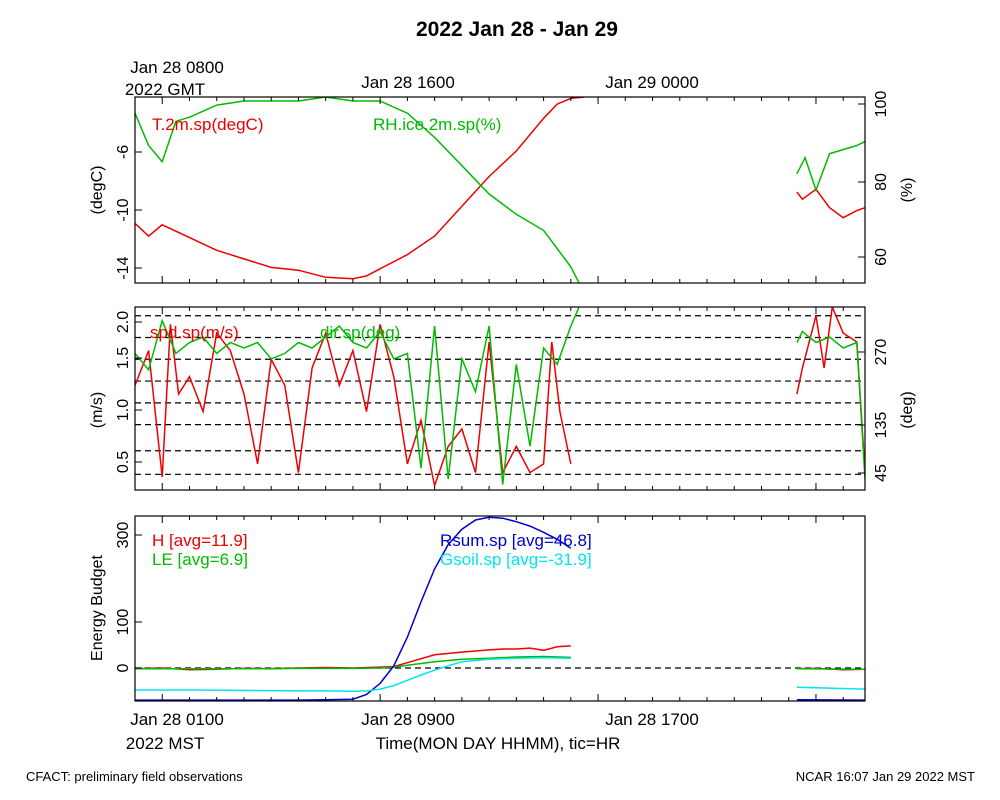  Describe the element at coordinates (516, 559) in the screenshot. I see `legend-entry: Gsoil.sp [avg=-31.9]` at that location.